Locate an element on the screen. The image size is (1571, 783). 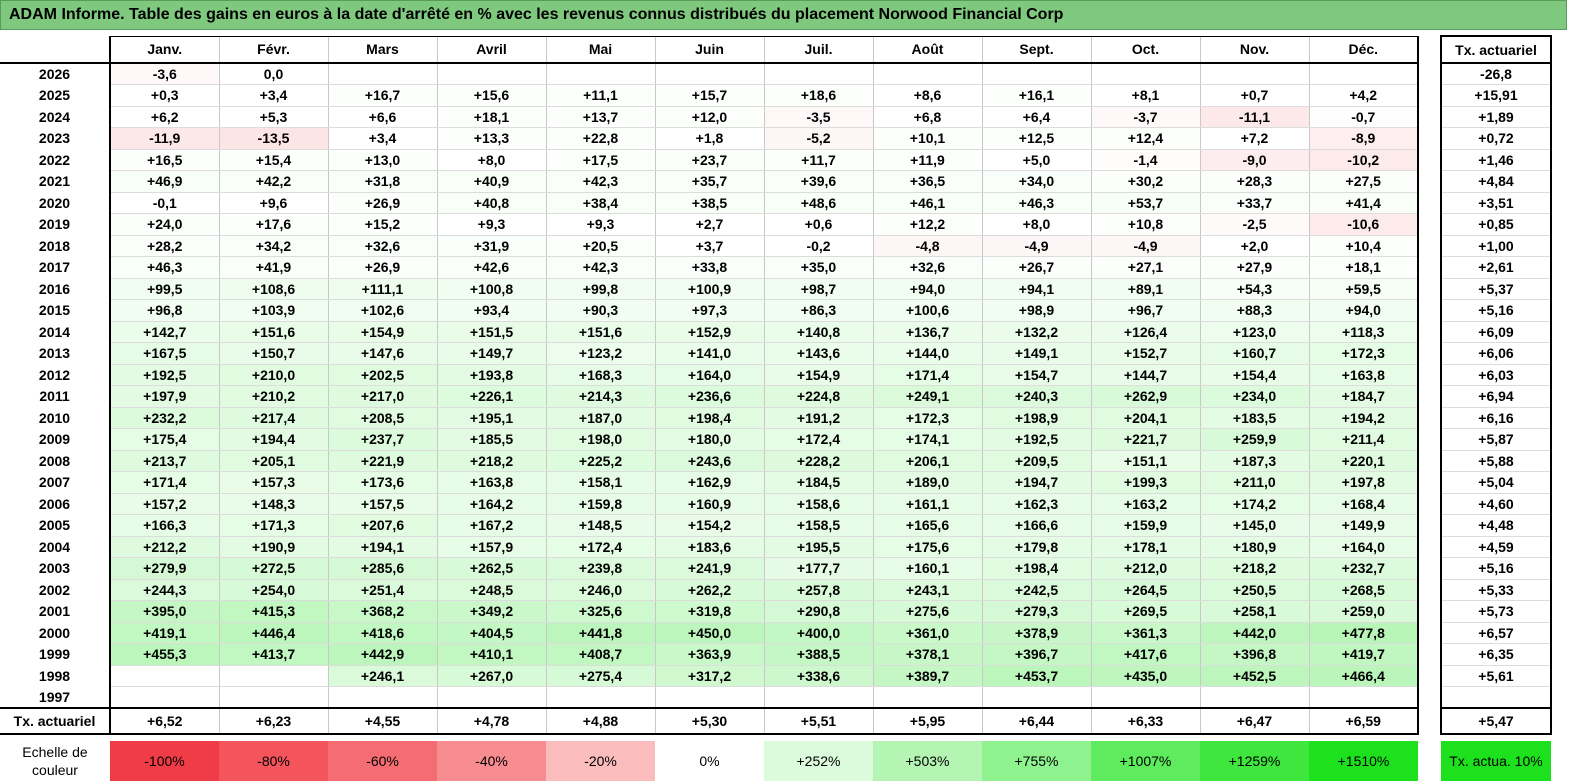
value-cell: +241,9 is located at coordinates (709, 568).